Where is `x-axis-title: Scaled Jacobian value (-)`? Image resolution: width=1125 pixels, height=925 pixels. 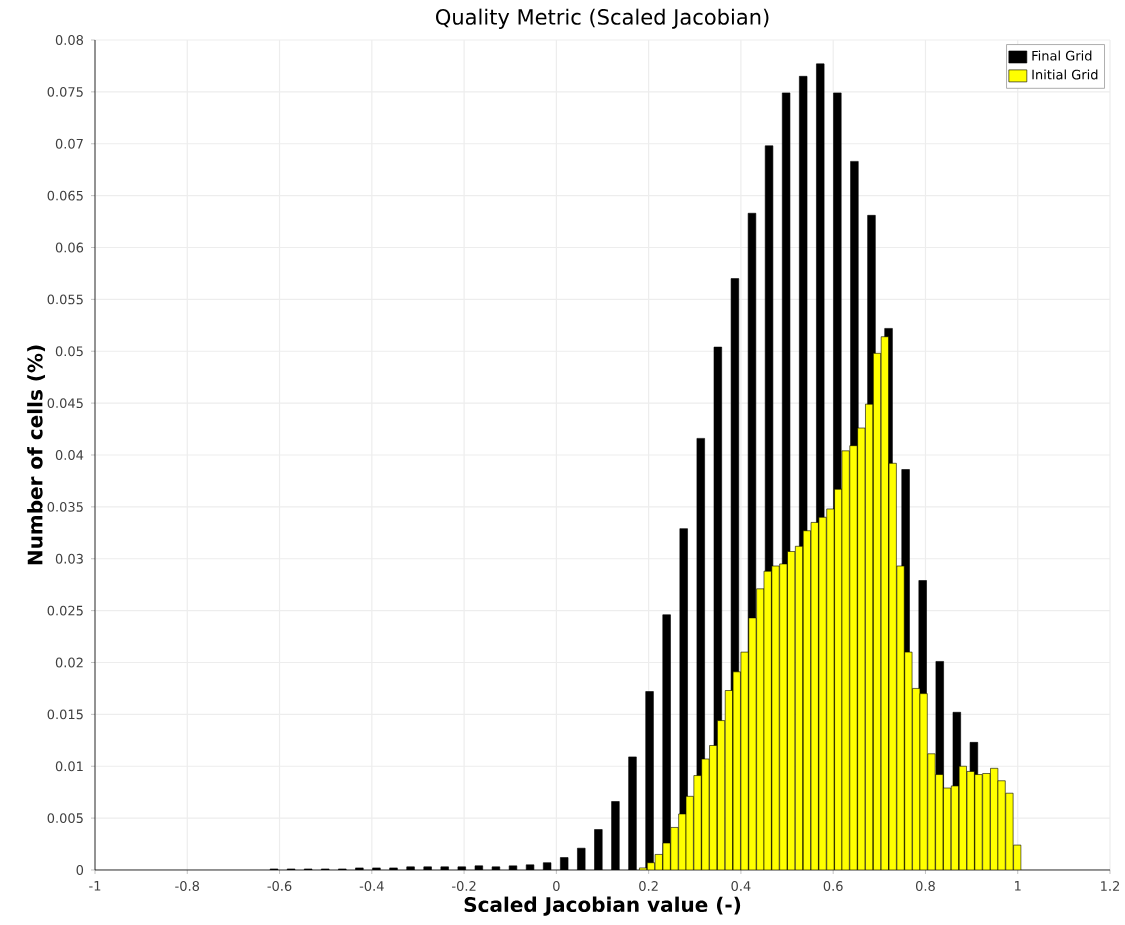 x-axis-title: Scaled Jacobian value (-) is located at coordinates (602, 906).